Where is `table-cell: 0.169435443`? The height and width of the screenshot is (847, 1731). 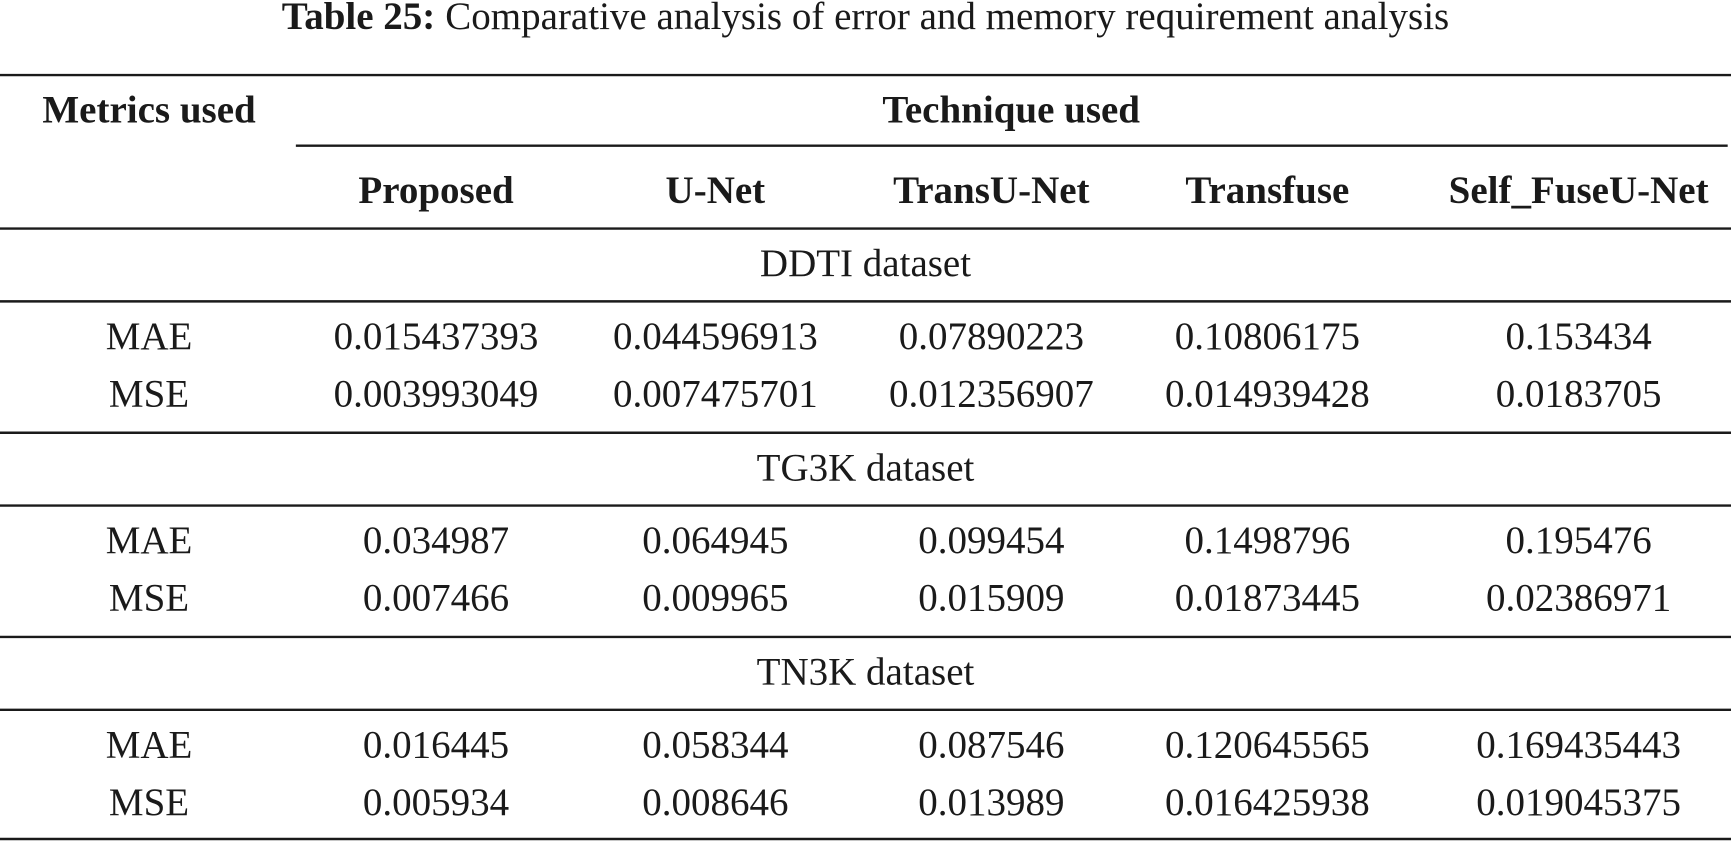 table-cell: 0.169435443 is located at coordinates (1578, 744).